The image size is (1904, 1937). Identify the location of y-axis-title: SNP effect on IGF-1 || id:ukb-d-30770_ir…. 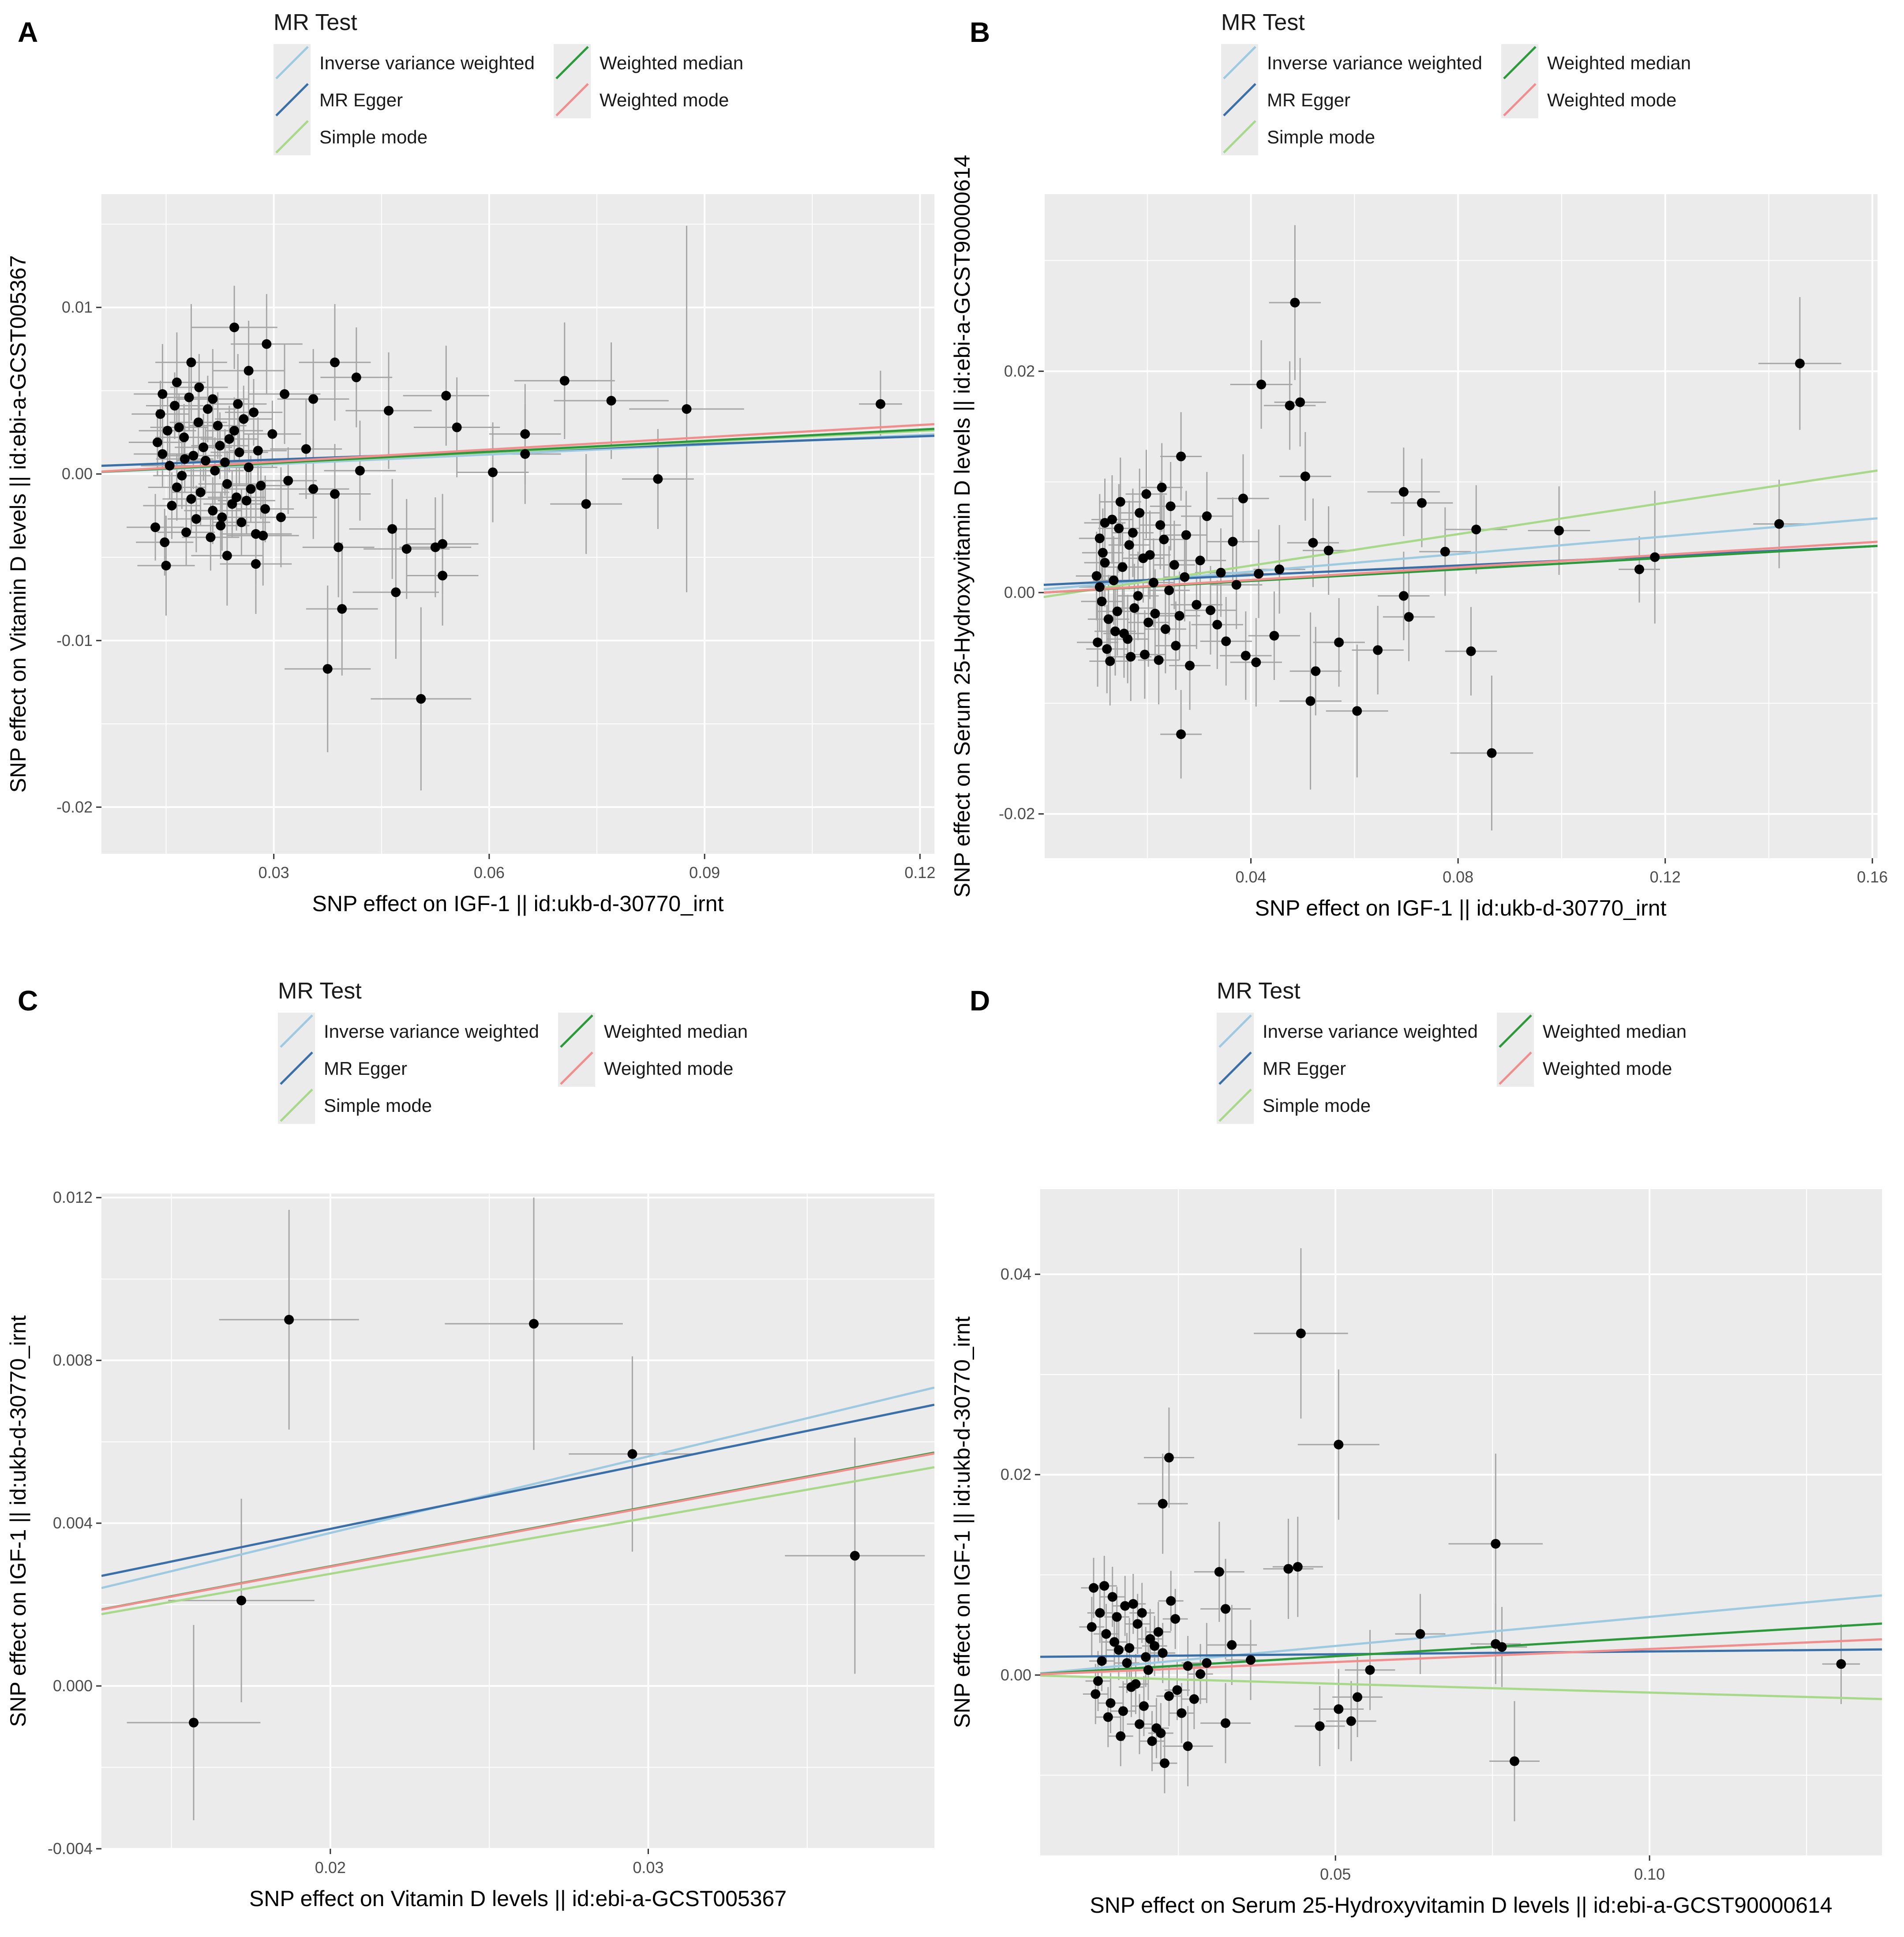
(962, 1522).